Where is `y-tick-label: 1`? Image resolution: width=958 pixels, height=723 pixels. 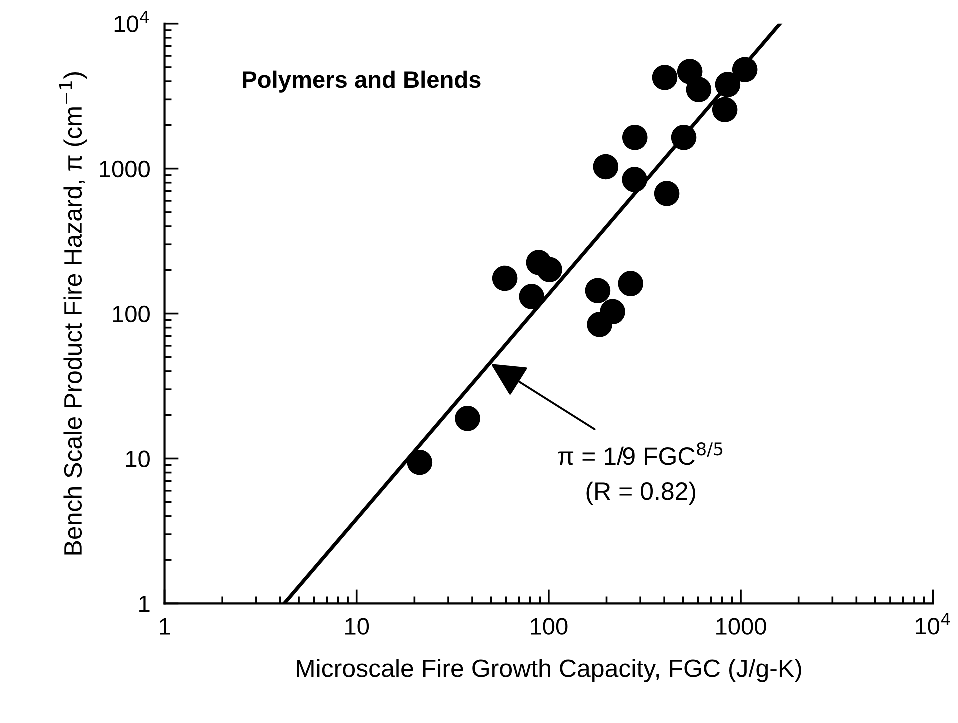 y-tick-label: 1 is located at coordinates (145, 604).